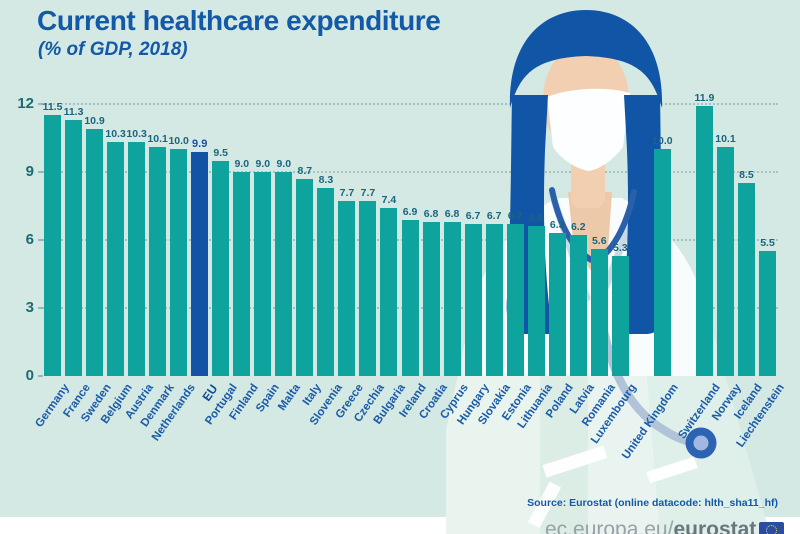 This screenshot has width=800, height=534. I want to click on bar-value-label: 9.5, so click(221, 152).